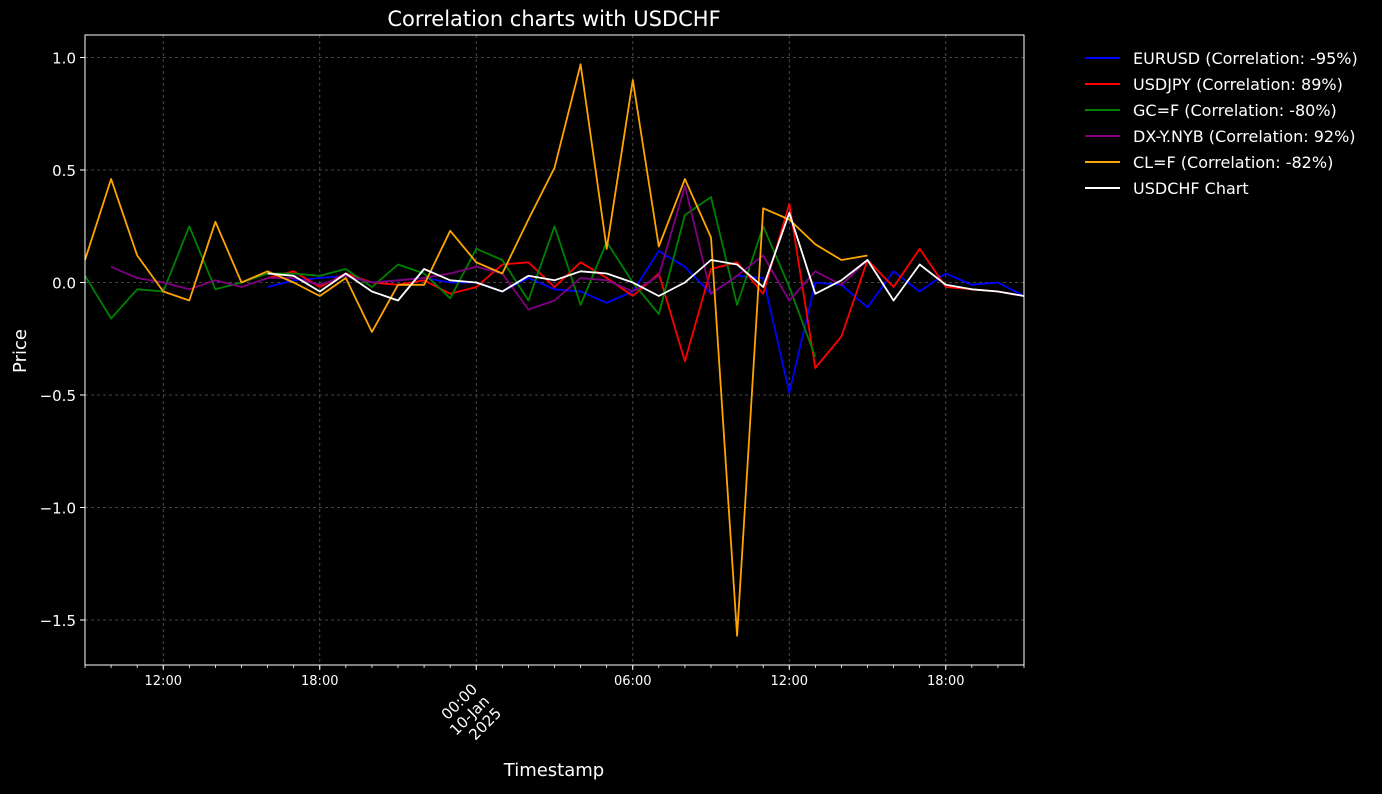  Describe the element at coordinates (632, 681) in the screenshot. I see `x-tick-label: 06:00` at that location.